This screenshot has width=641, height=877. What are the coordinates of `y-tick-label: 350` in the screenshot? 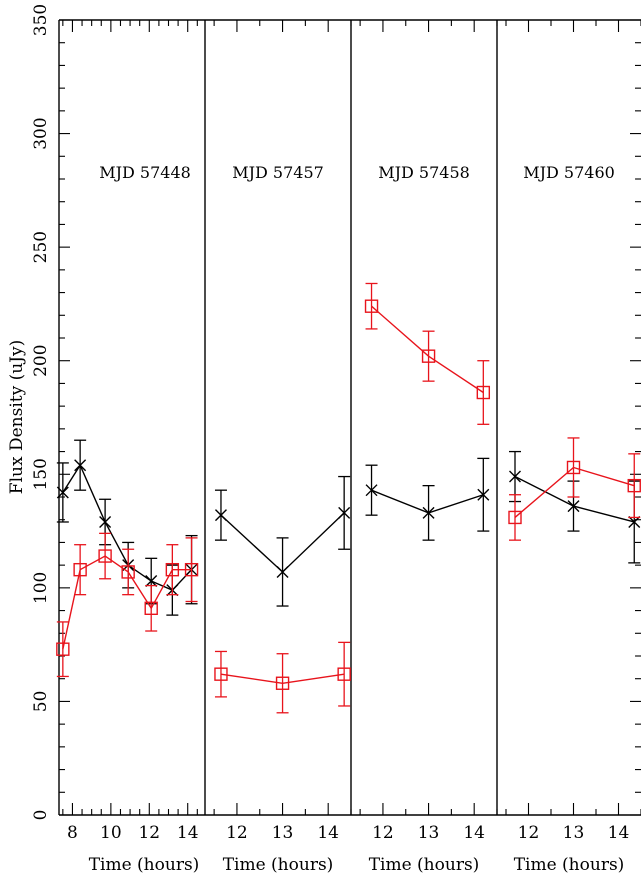 It's located at (41, 20).